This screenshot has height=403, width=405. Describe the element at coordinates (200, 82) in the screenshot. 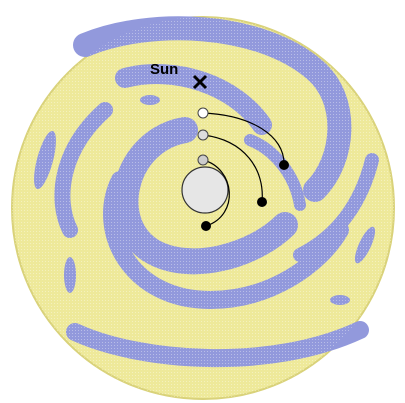

I see `sun-marker` at that location.